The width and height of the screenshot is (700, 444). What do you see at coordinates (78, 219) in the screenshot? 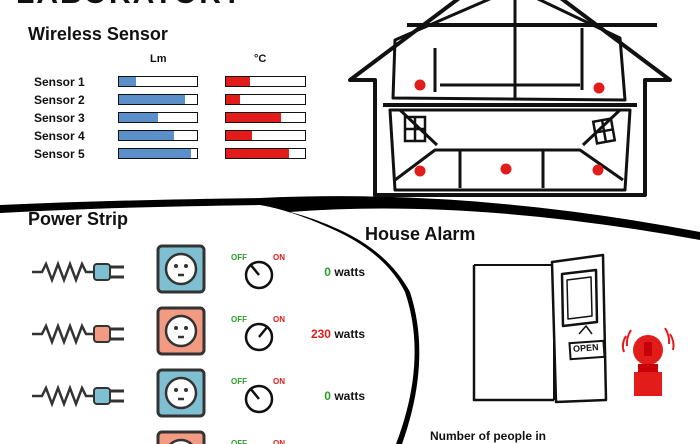
I see `power-strip-title: Power Strip` at bounding box center [78, 219].